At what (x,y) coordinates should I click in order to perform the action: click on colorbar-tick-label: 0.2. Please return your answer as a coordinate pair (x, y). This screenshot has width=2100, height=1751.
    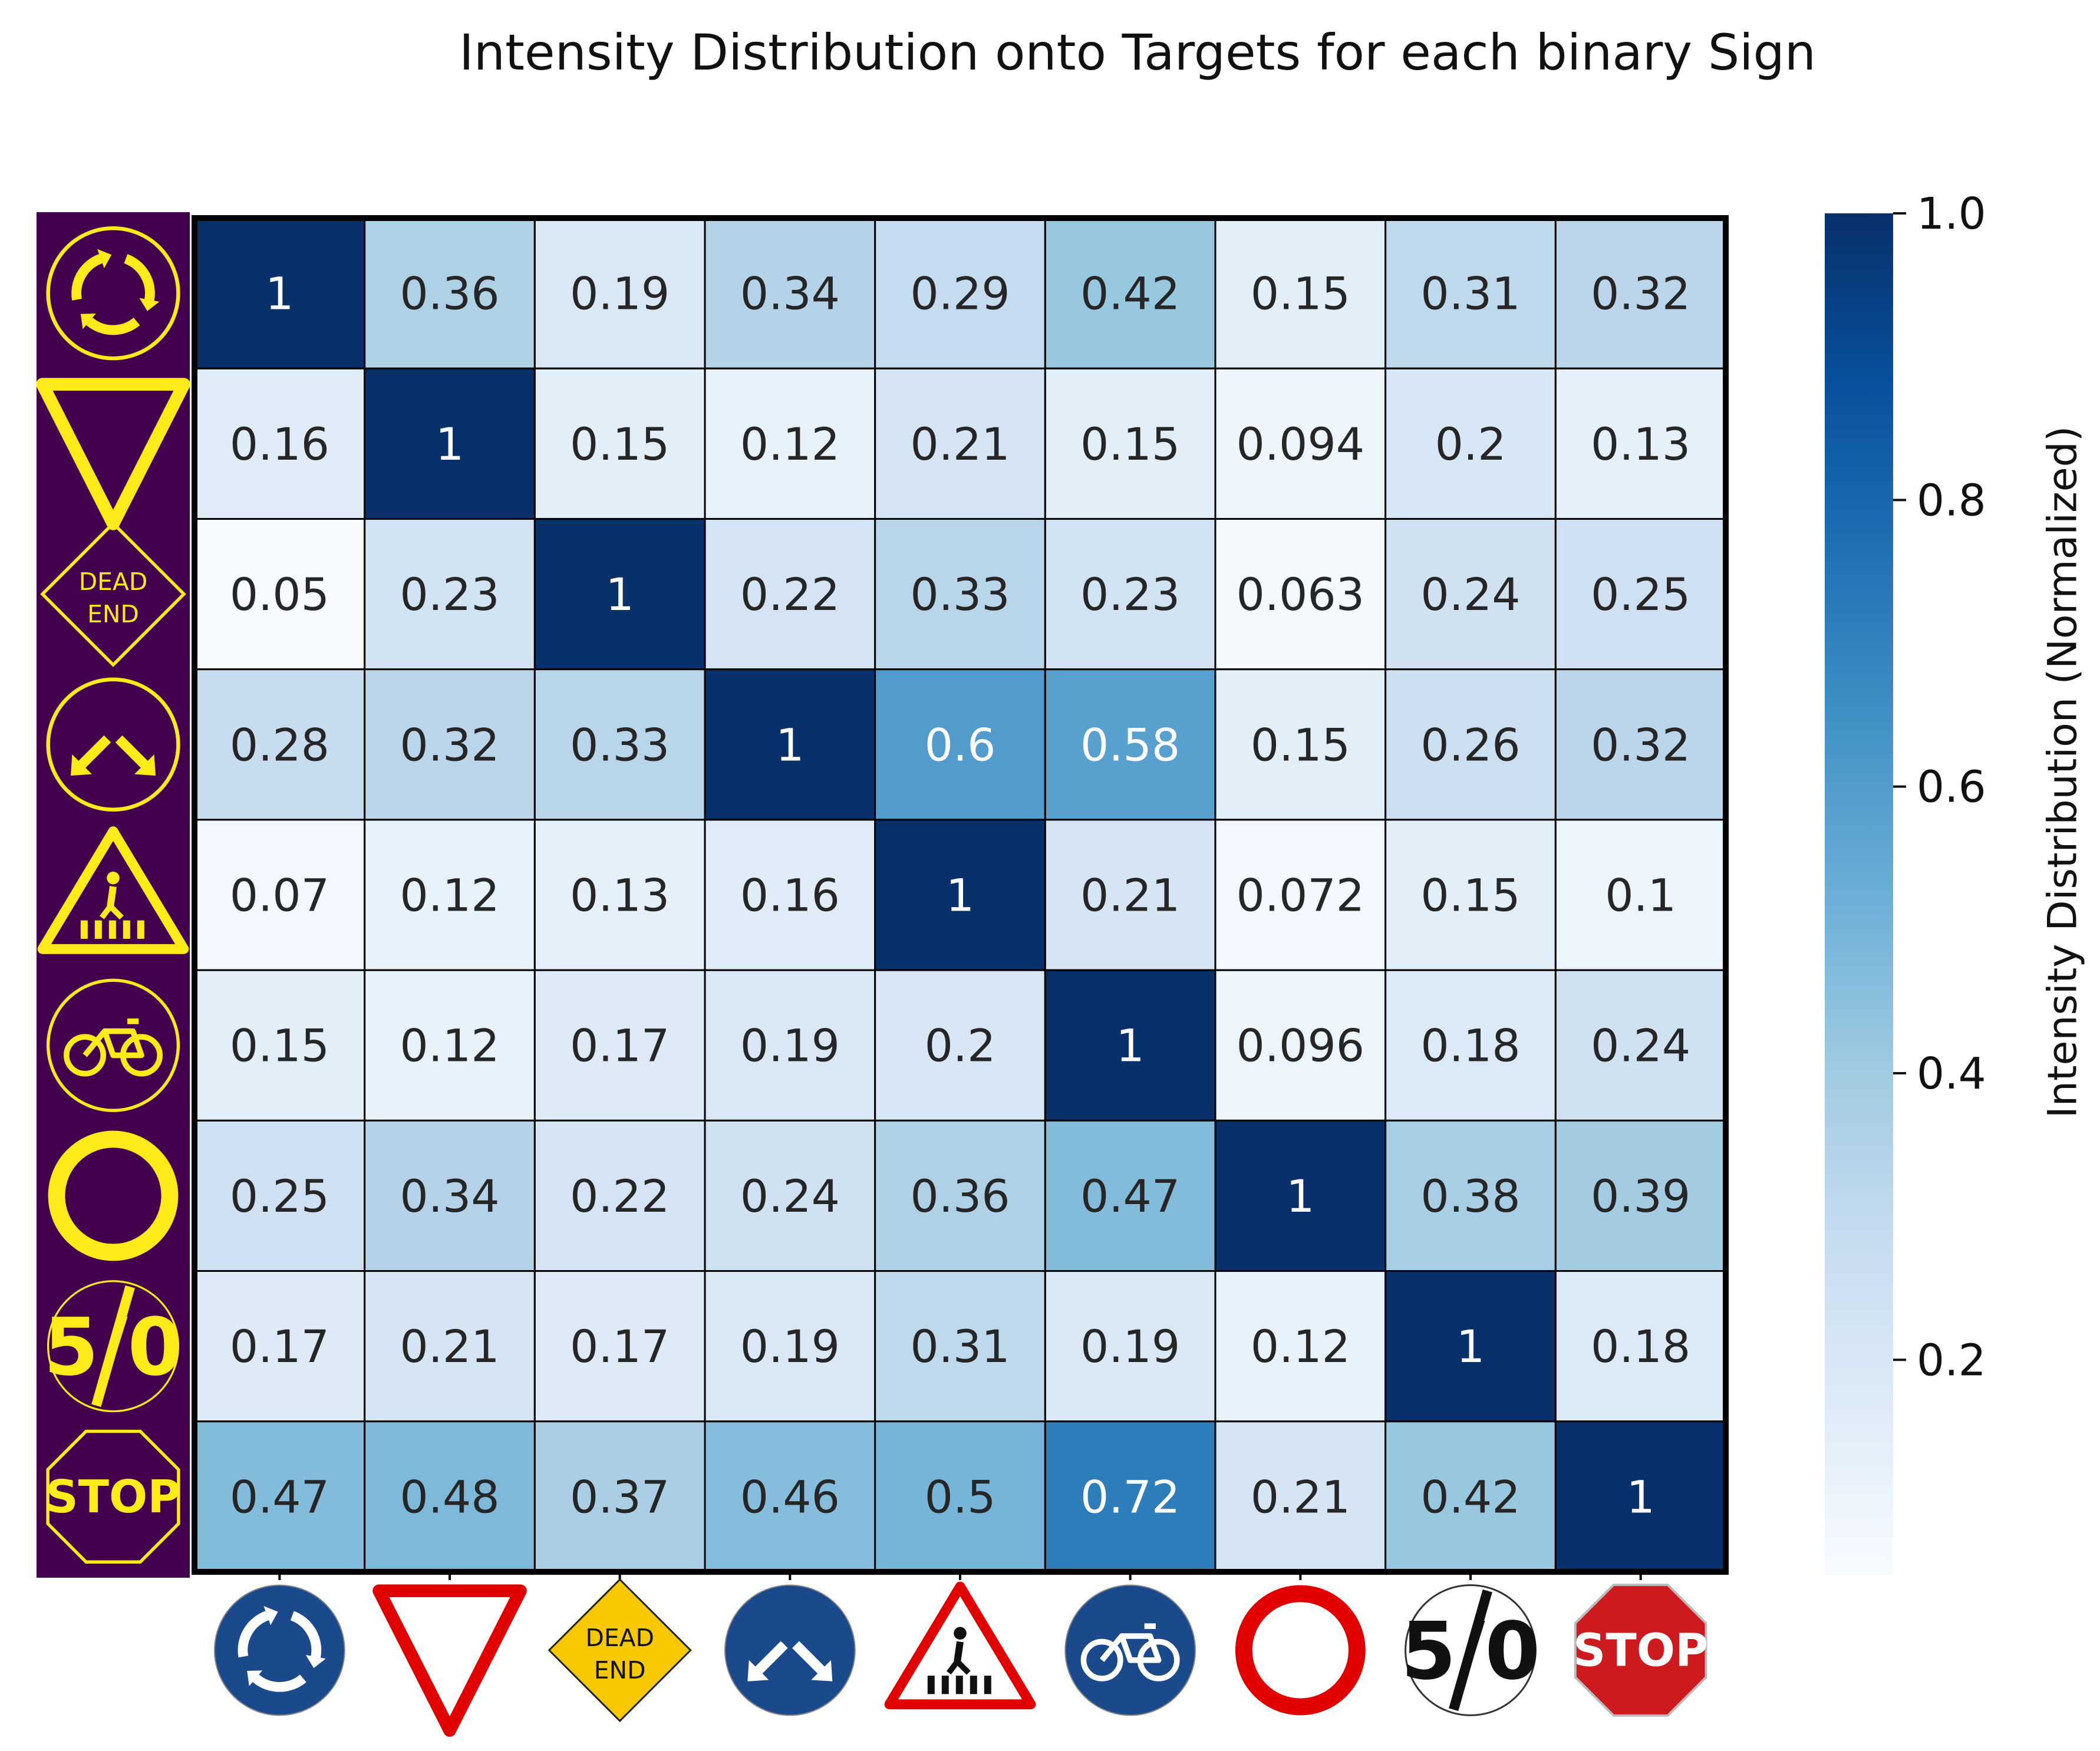
    Looking at the image, I should click on (1951, 1360).